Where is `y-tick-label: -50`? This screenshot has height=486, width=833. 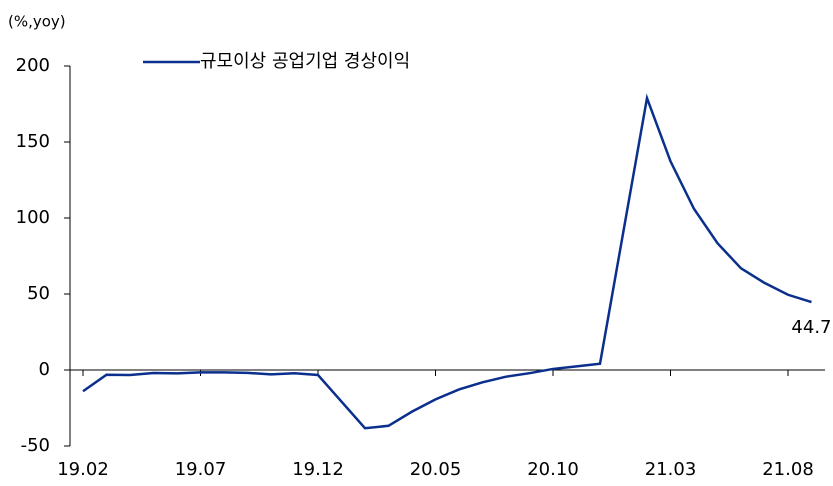 y-tick-label: -50 is located at coordinates (35, 445).